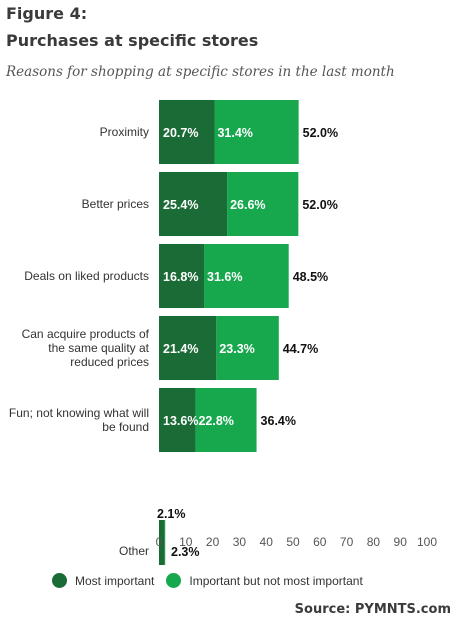 The width and height of the screenshot is (459, 625). What do you see at coordinates (240, 542) in the screenshot?
I see `x-tick-label-3: 30` at bounding box center [240, 542].